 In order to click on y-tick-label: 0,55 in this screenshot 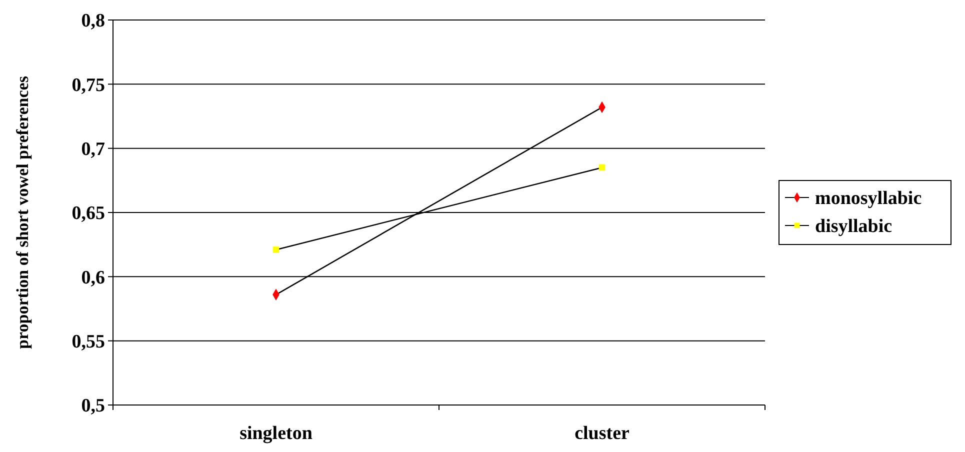, I will do `click(88, 341)`.